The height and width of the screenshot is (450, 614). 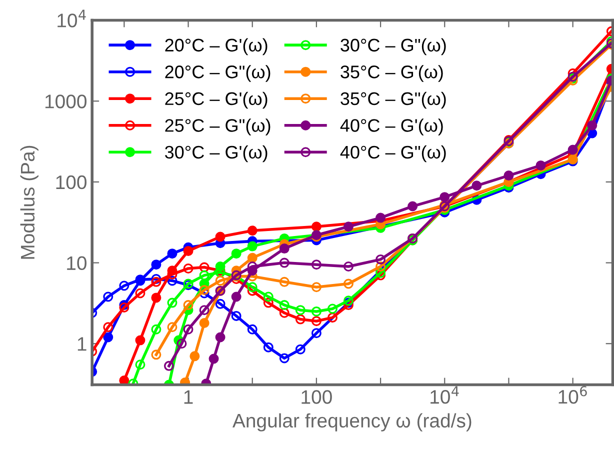 I want to click on legend-label: 20°C – G'(ω), so click(x=216, y=47).